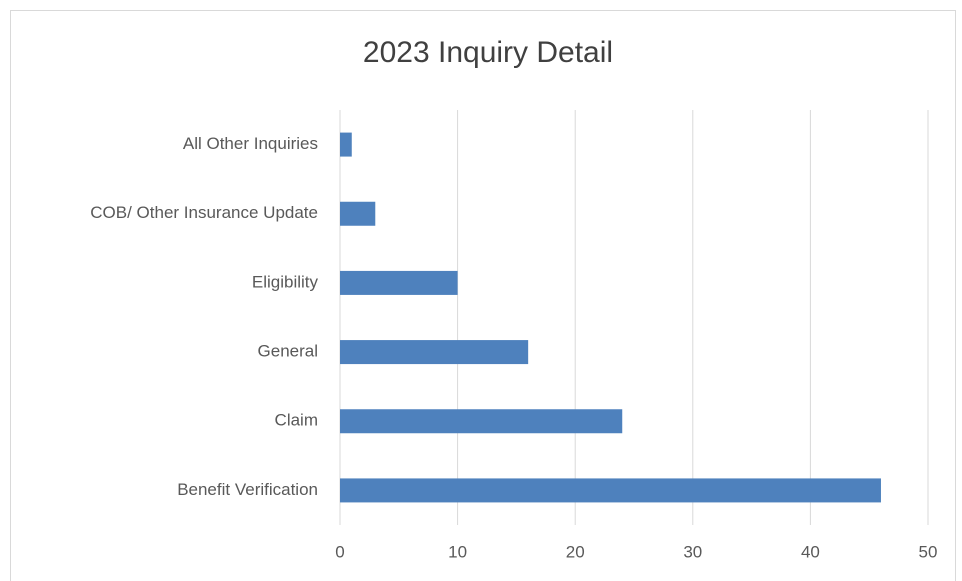 The image size is (962, 581). I want to click on x-tick-label: 30, so click(692, 551).